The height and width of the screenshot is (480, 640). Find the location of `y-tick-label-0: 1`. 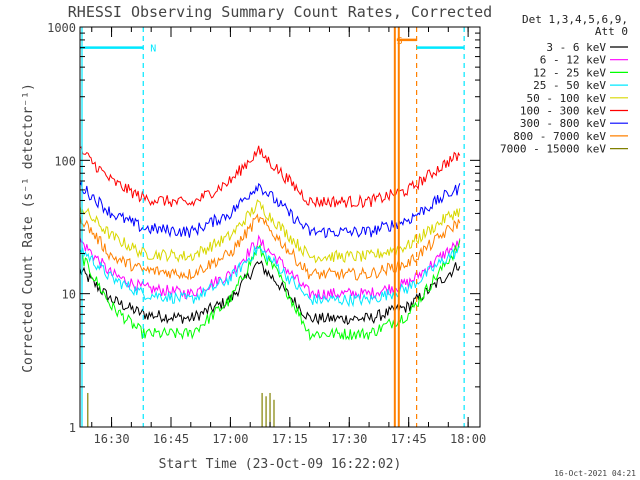

y-tick-label-0: 1 is located at coordinates (72, 428).